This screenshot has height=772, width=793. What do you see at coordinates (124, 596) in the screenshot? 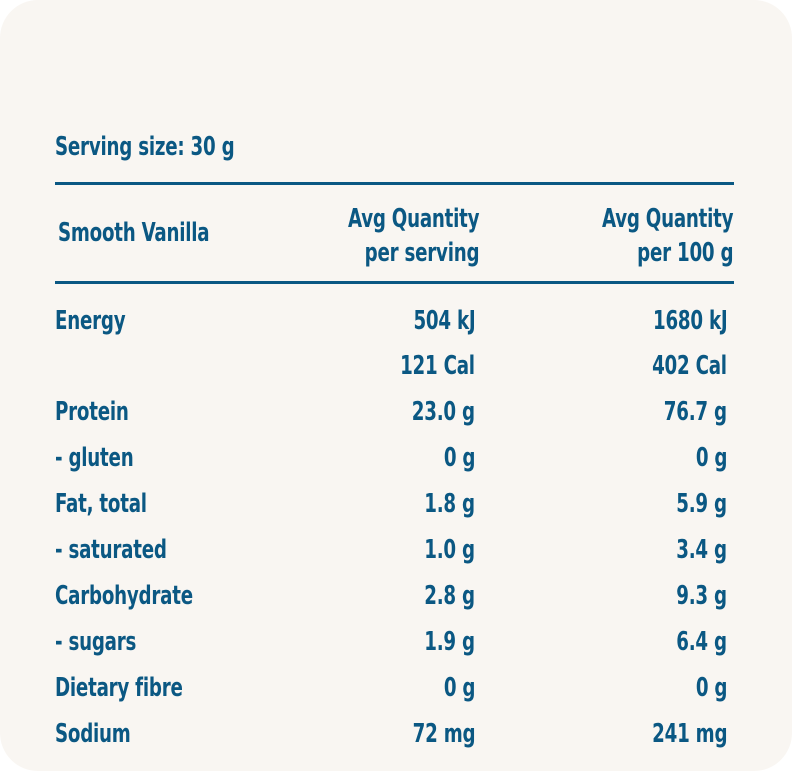
I see `row-label: Carbohydrate` at bounding box center [124, 596].